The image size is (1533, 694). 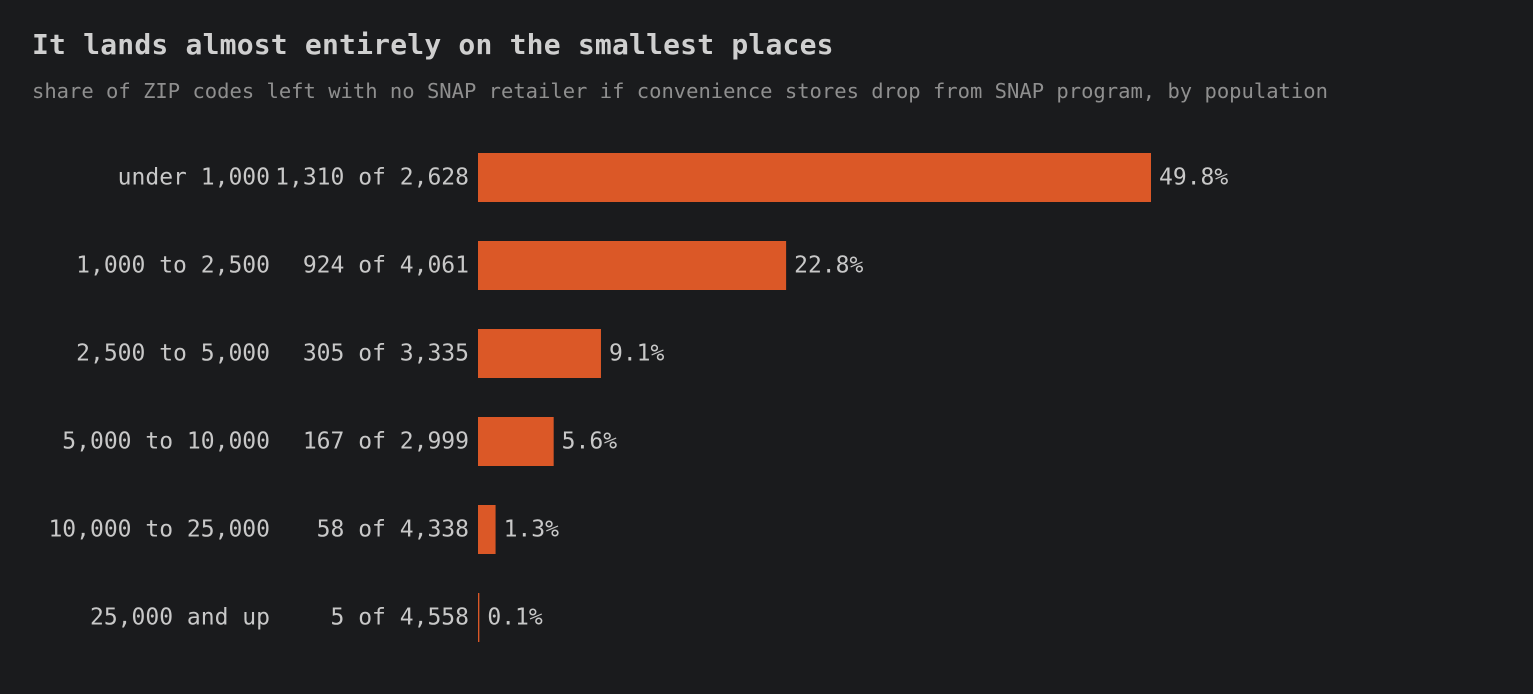 What do you see at coordinates (515, 618) in the screenshot?
I see `value-label: 0.1%` at bounding box center [515, 618].